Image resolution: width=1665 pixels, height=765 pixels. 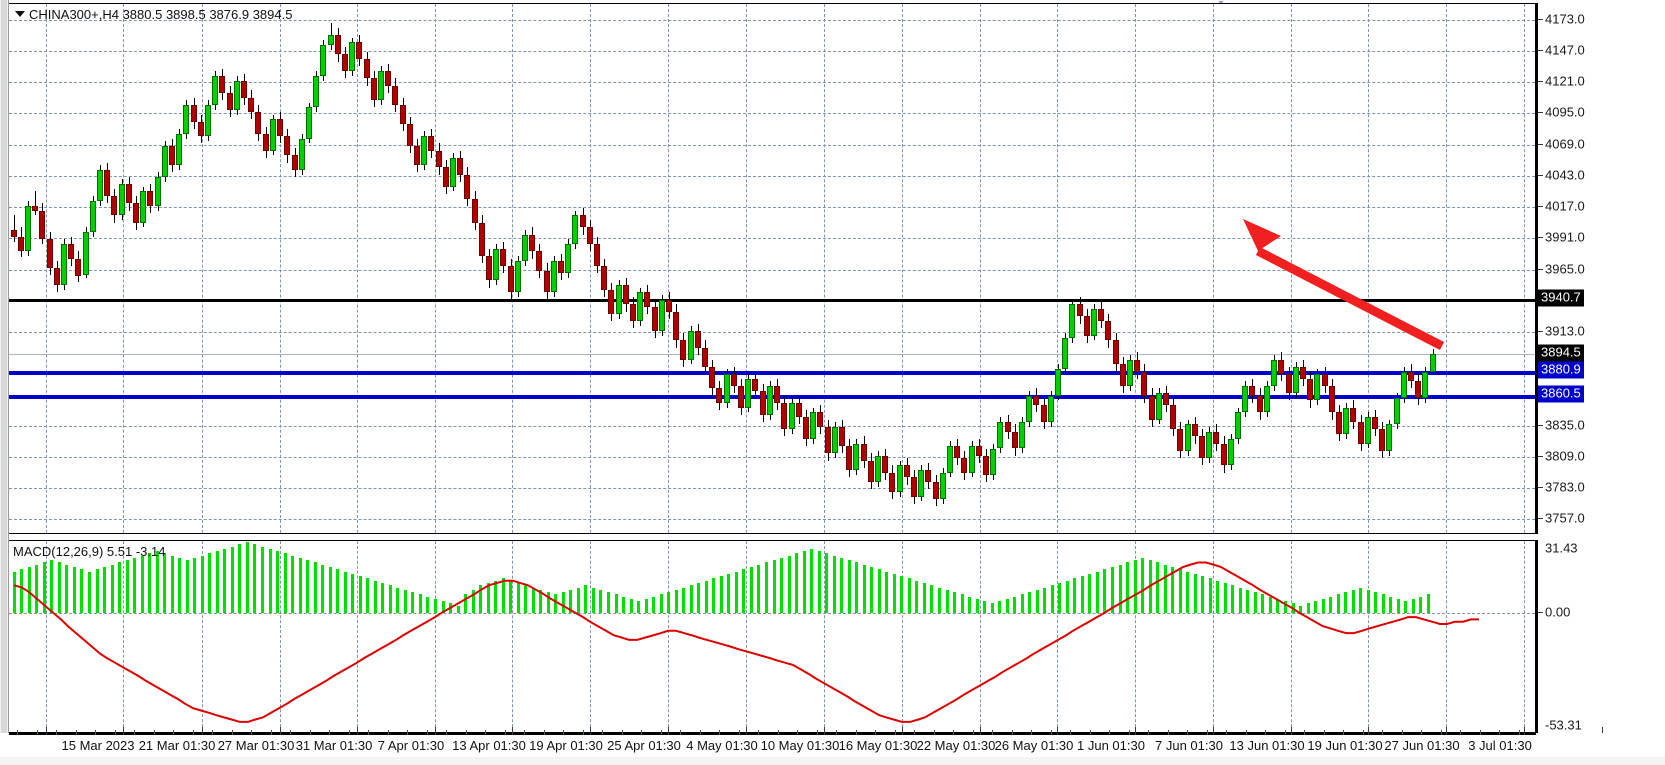 I want to click on price-axis-label: 4069.0, so click(x=1565, y=144).